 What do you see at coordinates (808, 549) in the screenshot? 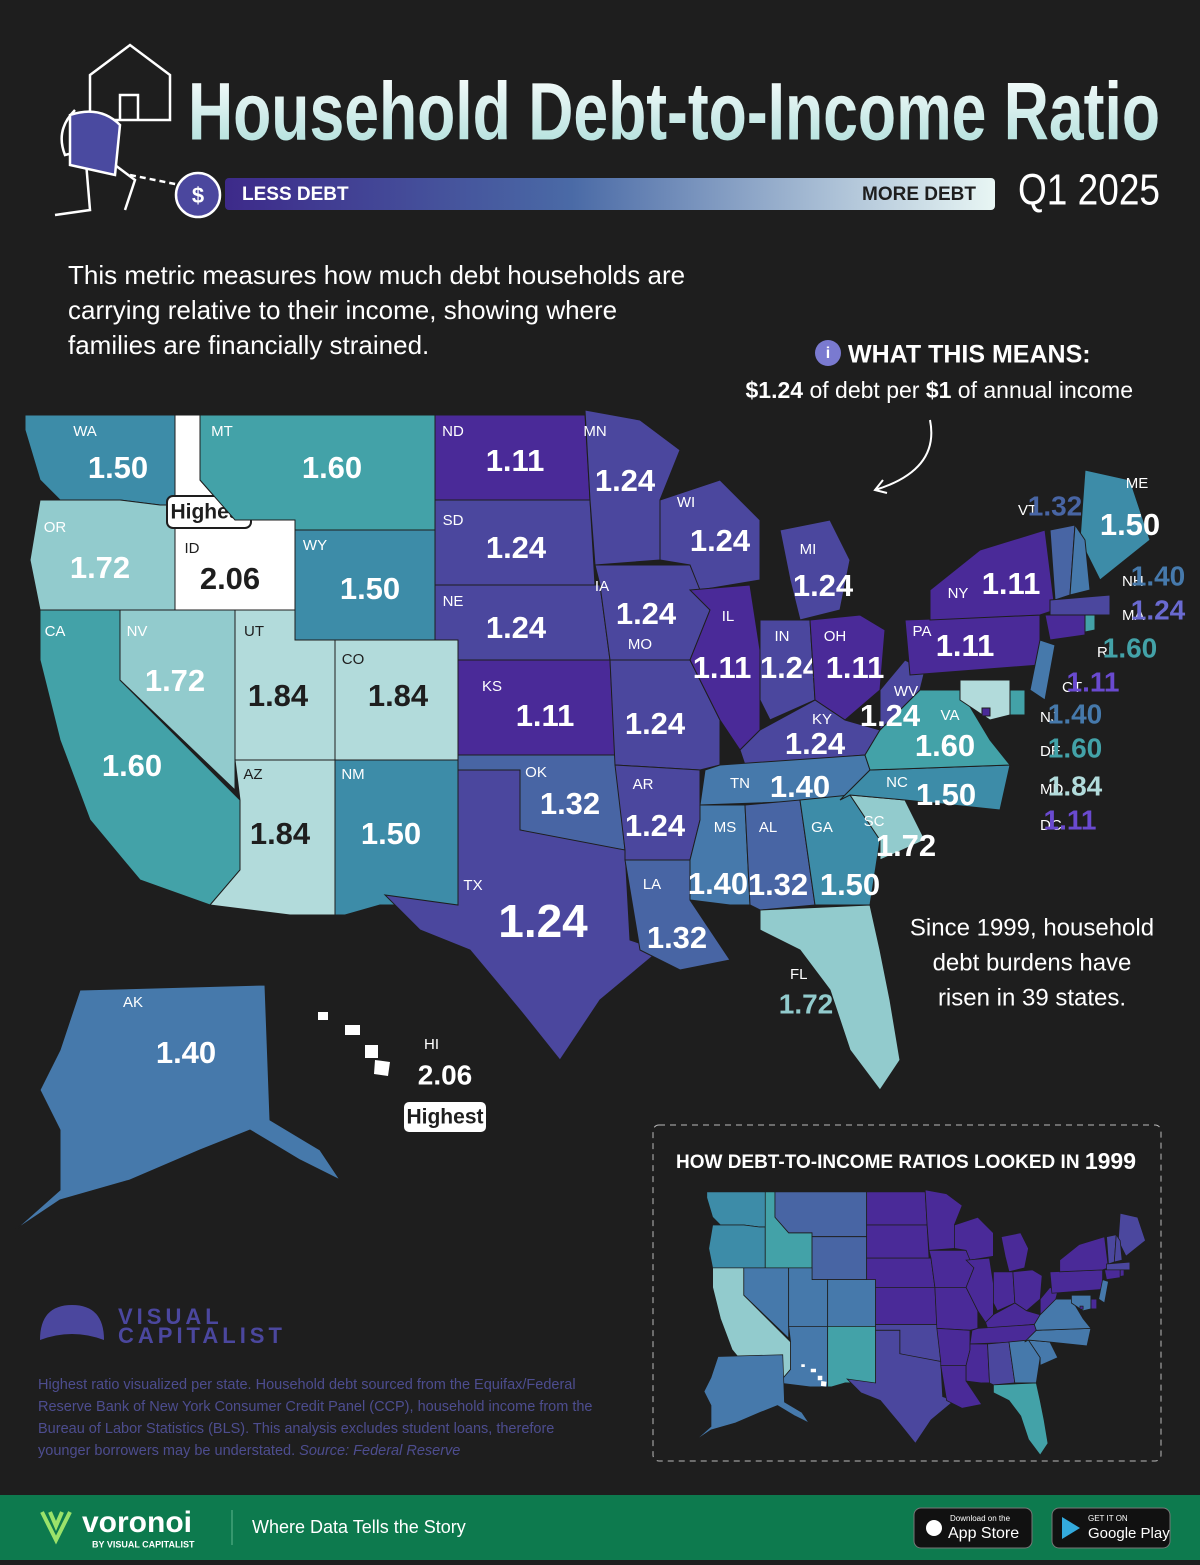
I see `state-abbr: MI` at bounding box center [808, 549].